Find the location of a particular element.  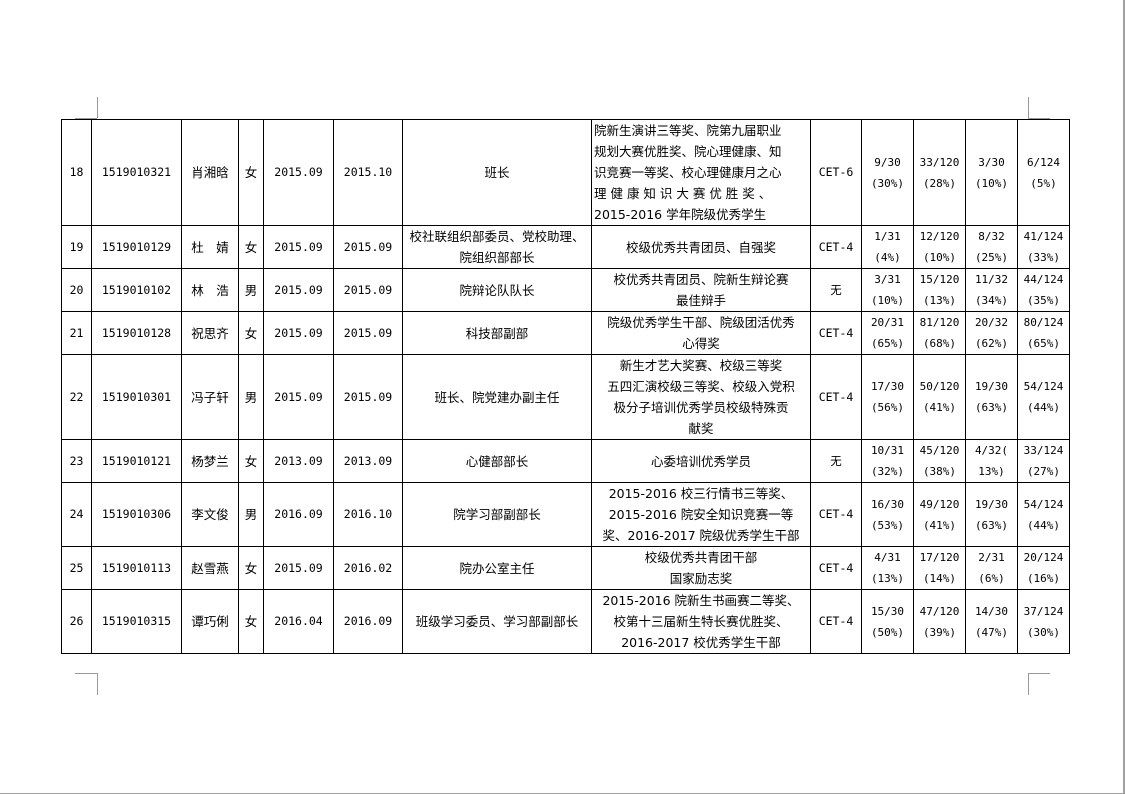

end-date: 2013.09 is located at coordinates (368, 461).